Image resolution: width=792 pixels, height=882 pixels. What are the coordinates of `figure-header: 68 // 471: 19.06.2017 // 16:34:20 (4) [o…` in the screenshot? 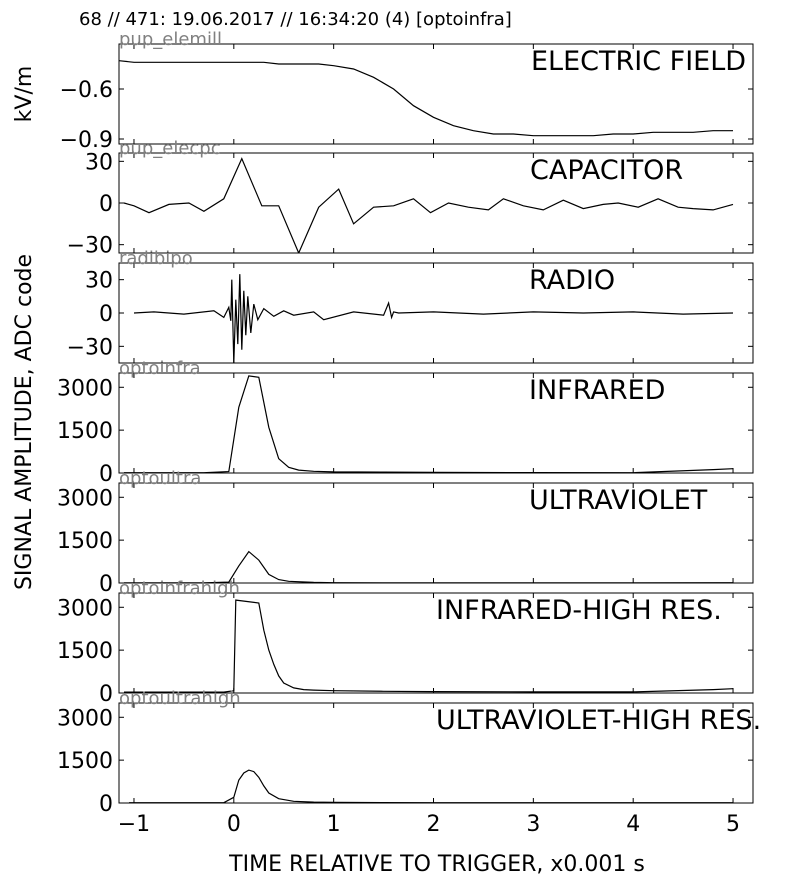 It's located at (295, 19).